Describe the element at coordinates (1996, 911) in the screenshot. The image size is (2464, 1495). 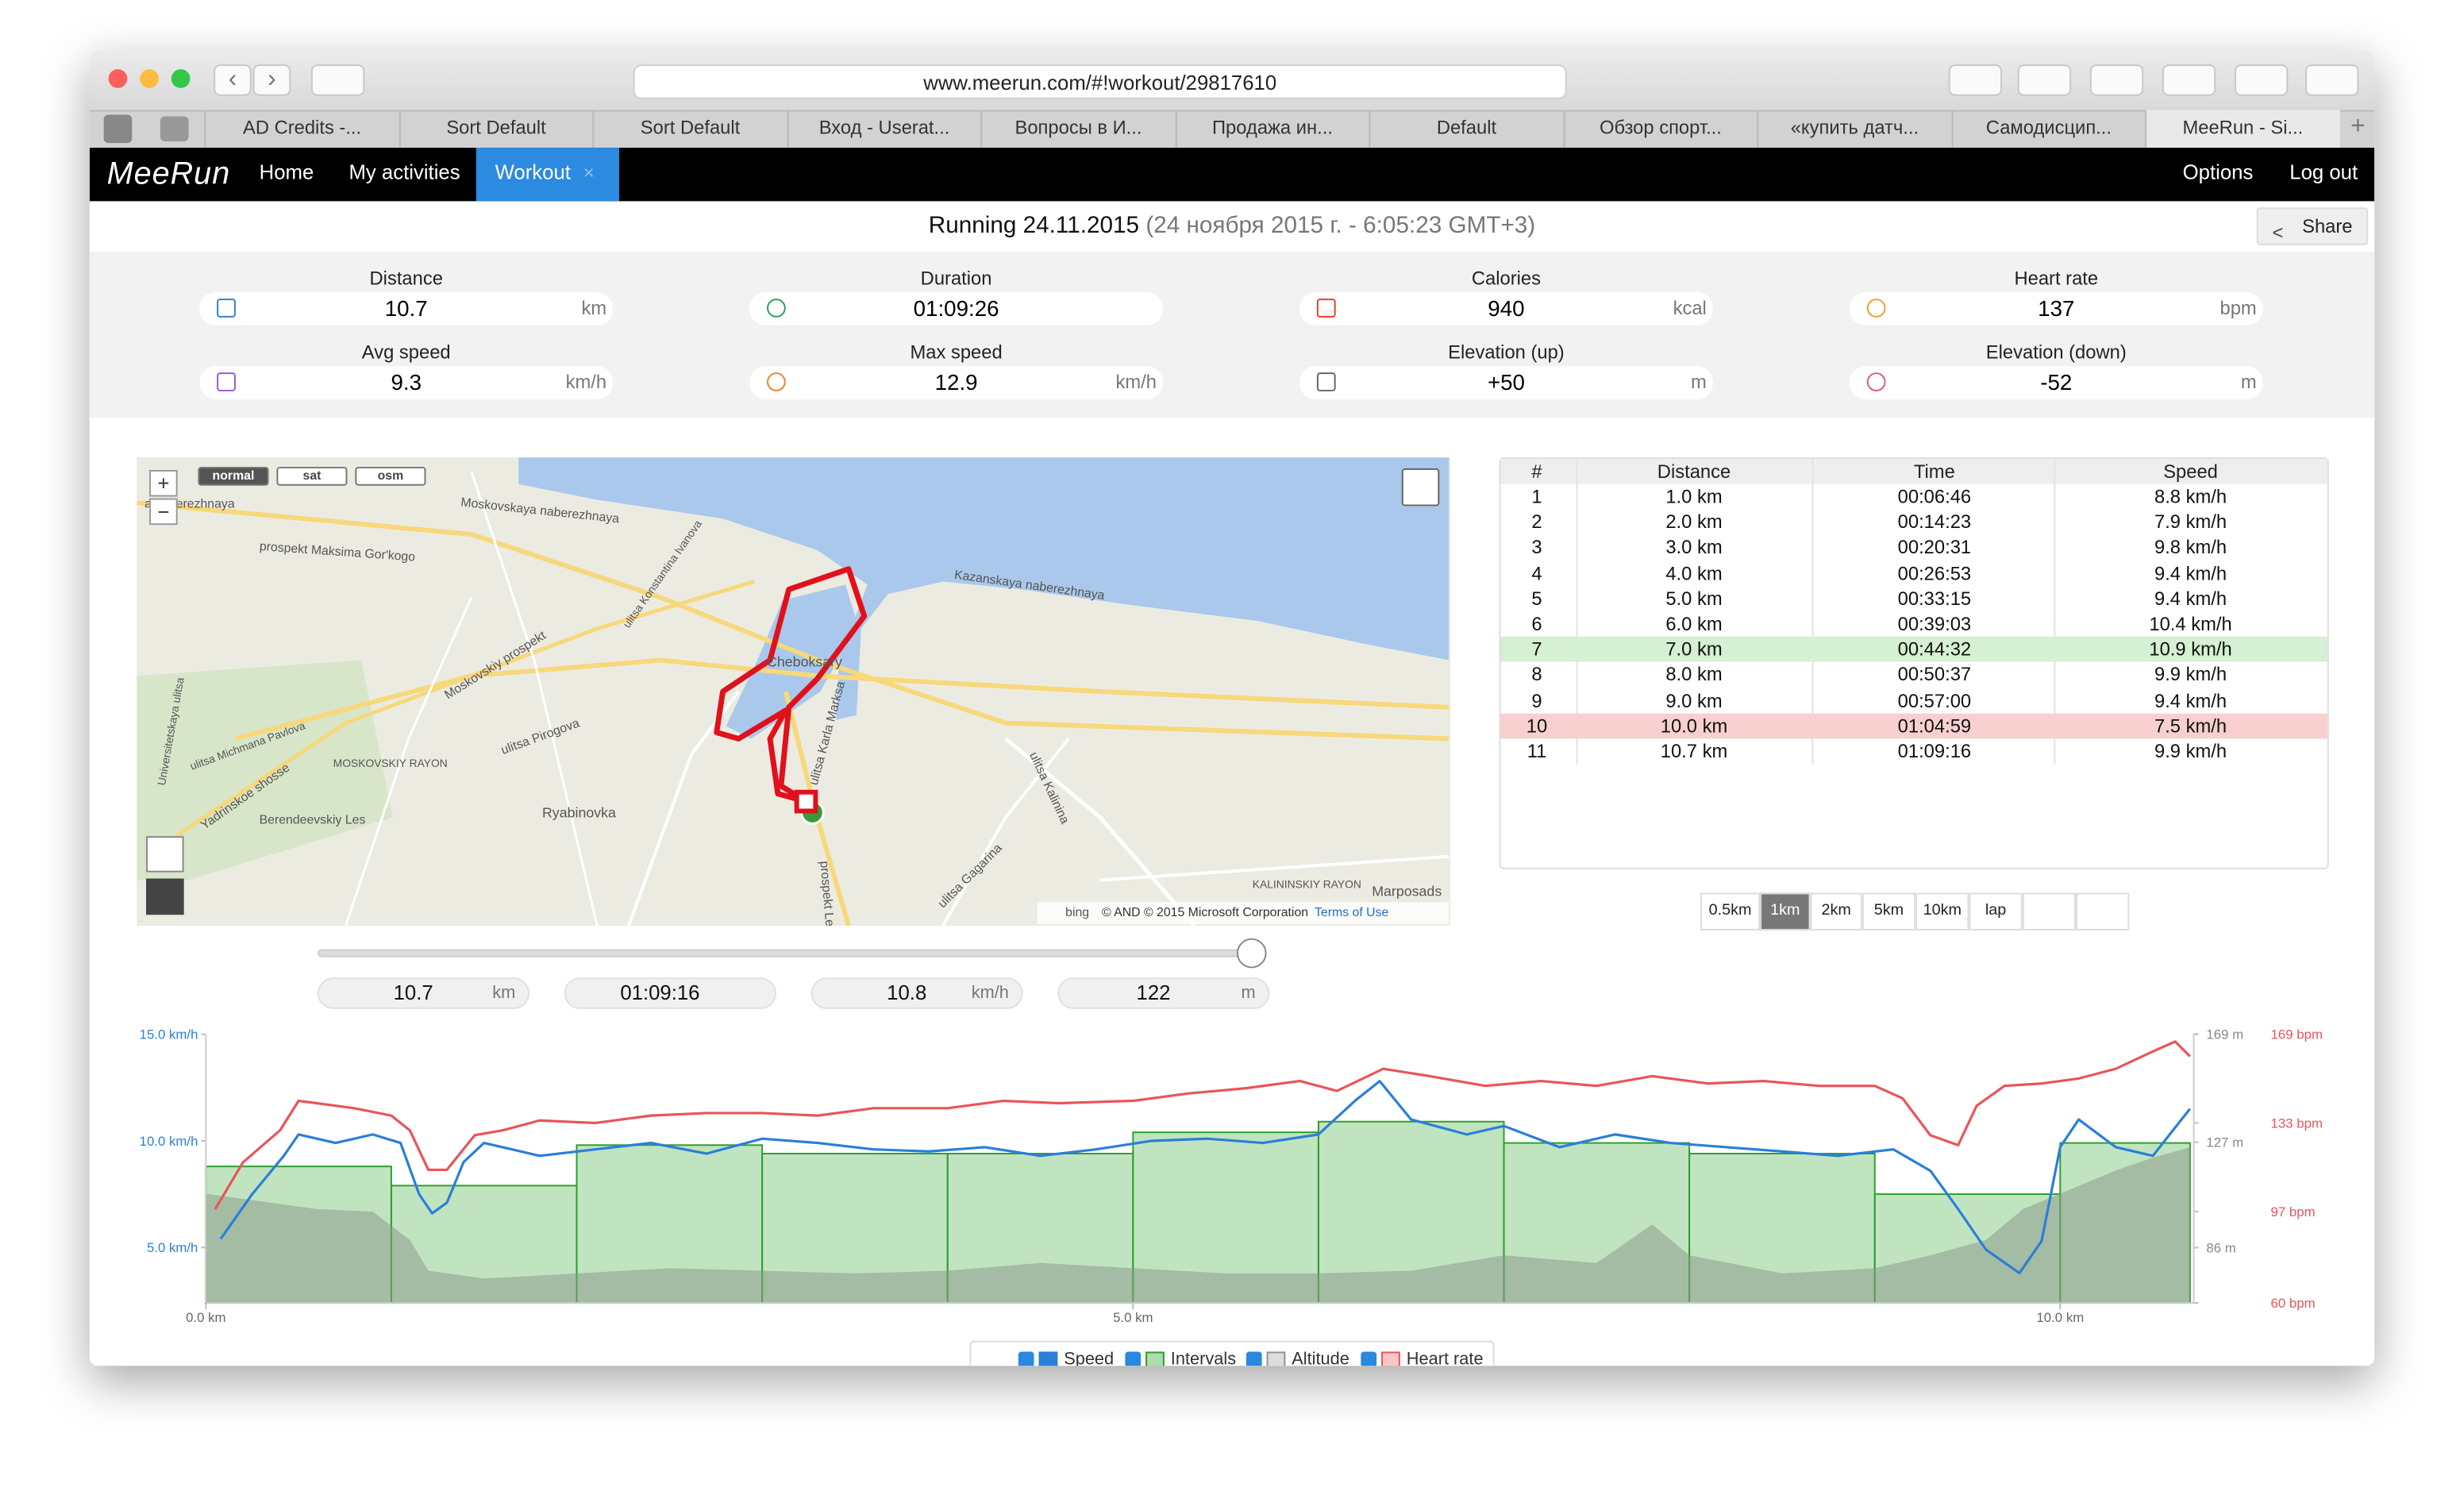
I see `split-button: lap` at that location.